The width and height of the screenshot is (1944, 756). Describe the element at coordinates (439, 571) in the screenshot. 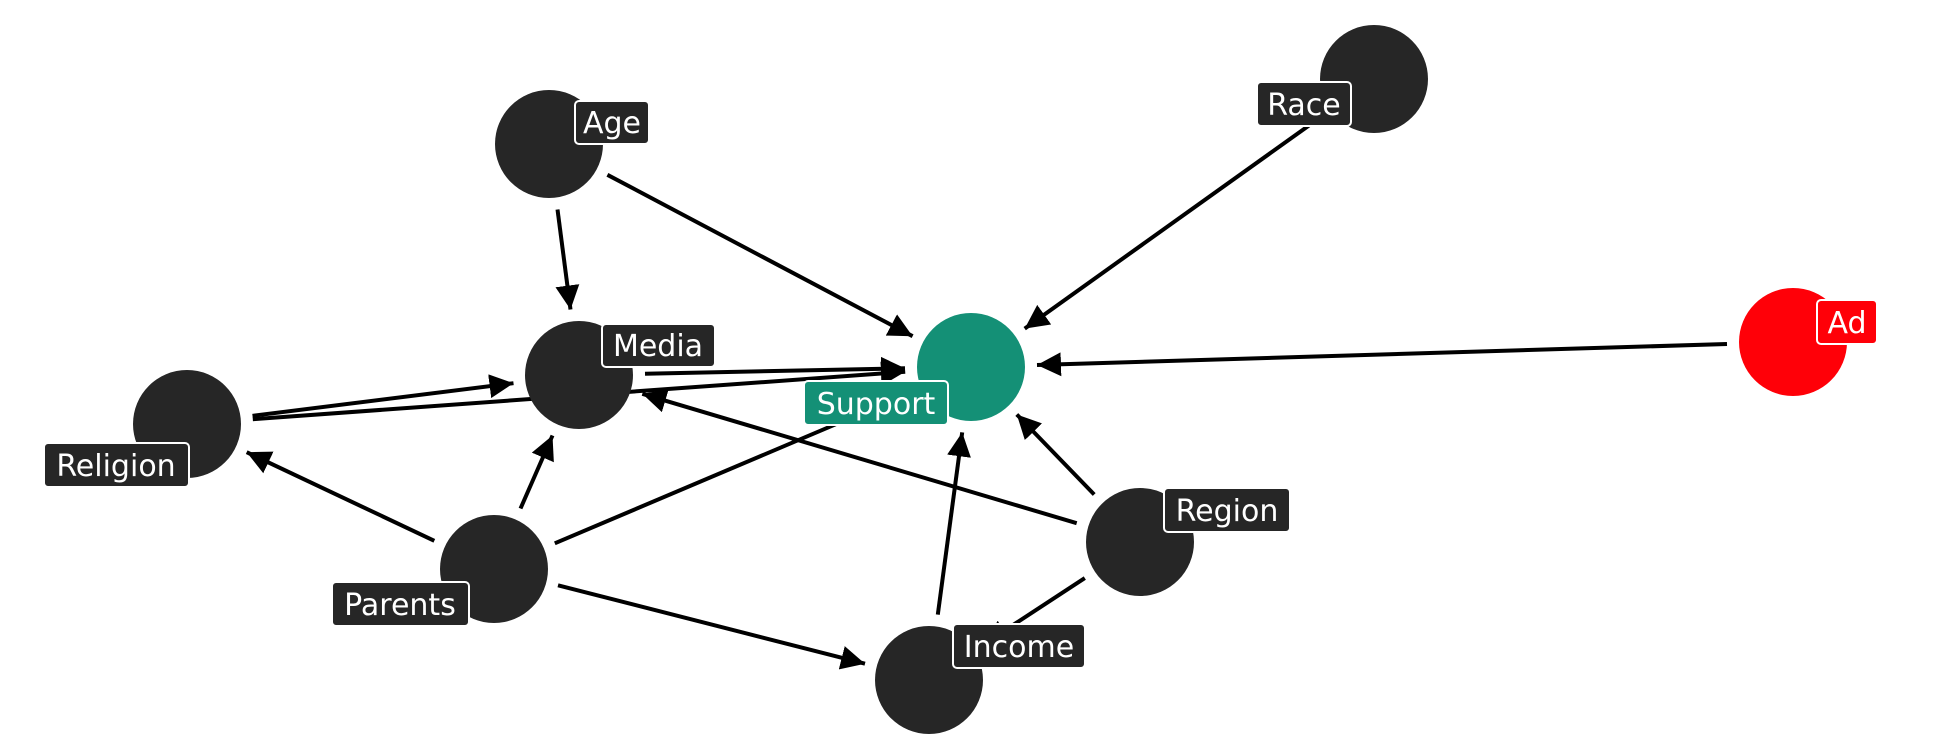

I see `node-parents: Parents` at that location.